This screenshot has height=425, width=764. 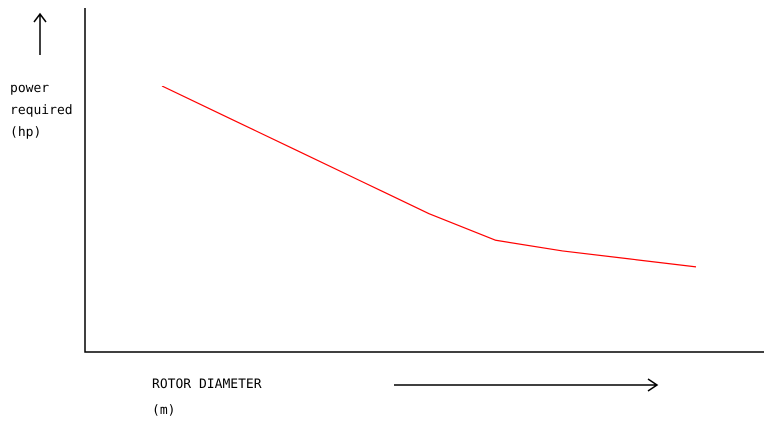 What do you see at coordinates (41, 111) in the screenshot?
I see `y-axis-title: power required (hp)` at bounding box center [41, 111].